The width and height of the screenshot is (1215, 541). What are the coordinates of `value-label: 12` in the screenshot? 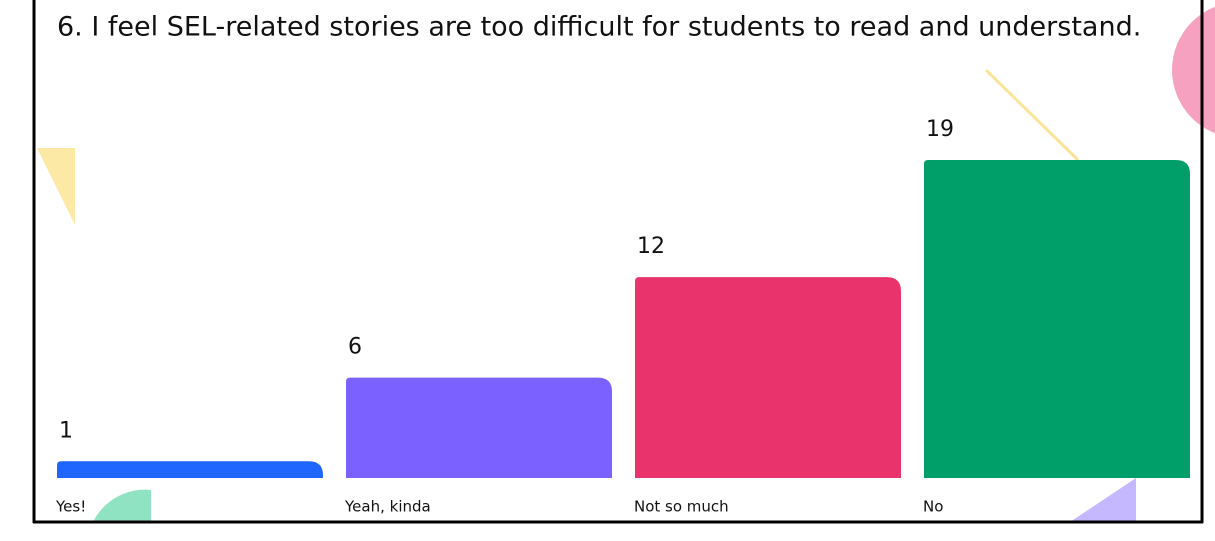 It's located at (651, 246).